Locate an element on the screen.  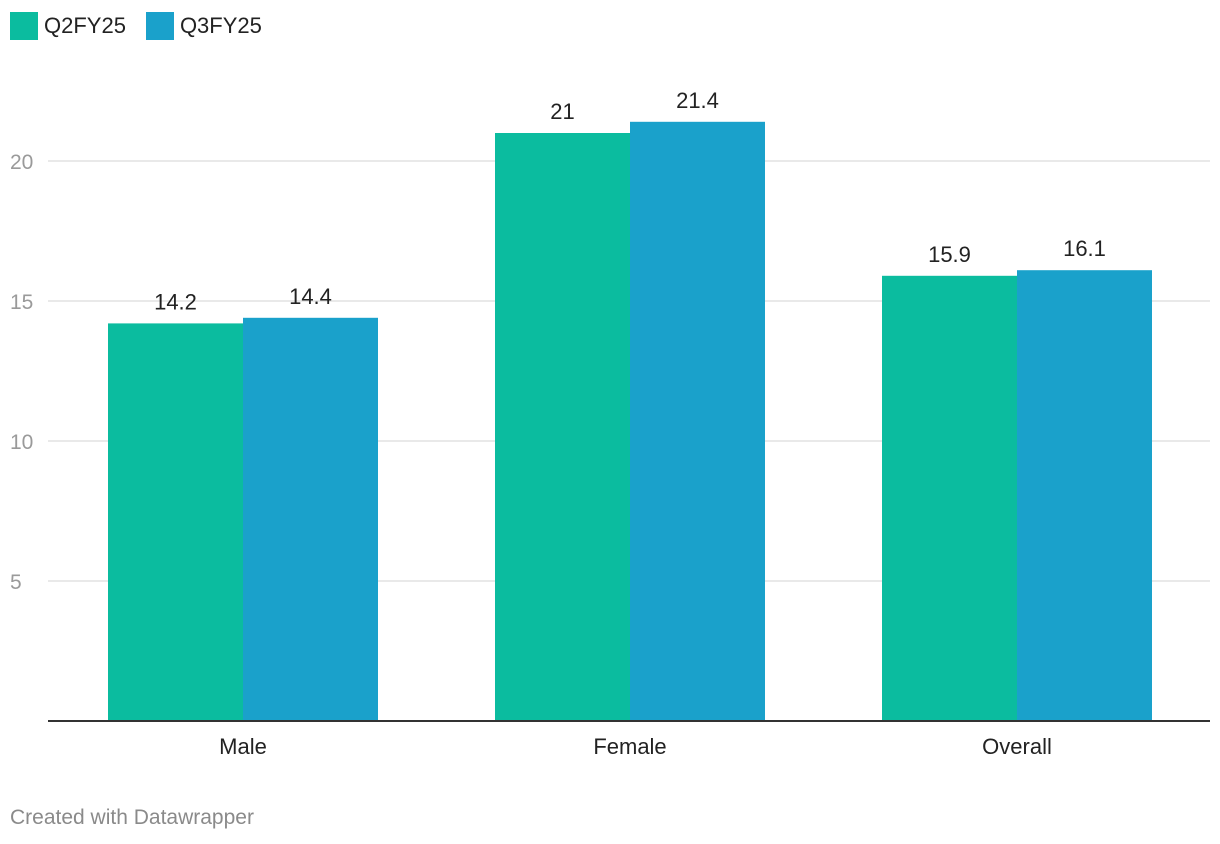
data-label: 16.1 is located at coordinates (1084, 248).